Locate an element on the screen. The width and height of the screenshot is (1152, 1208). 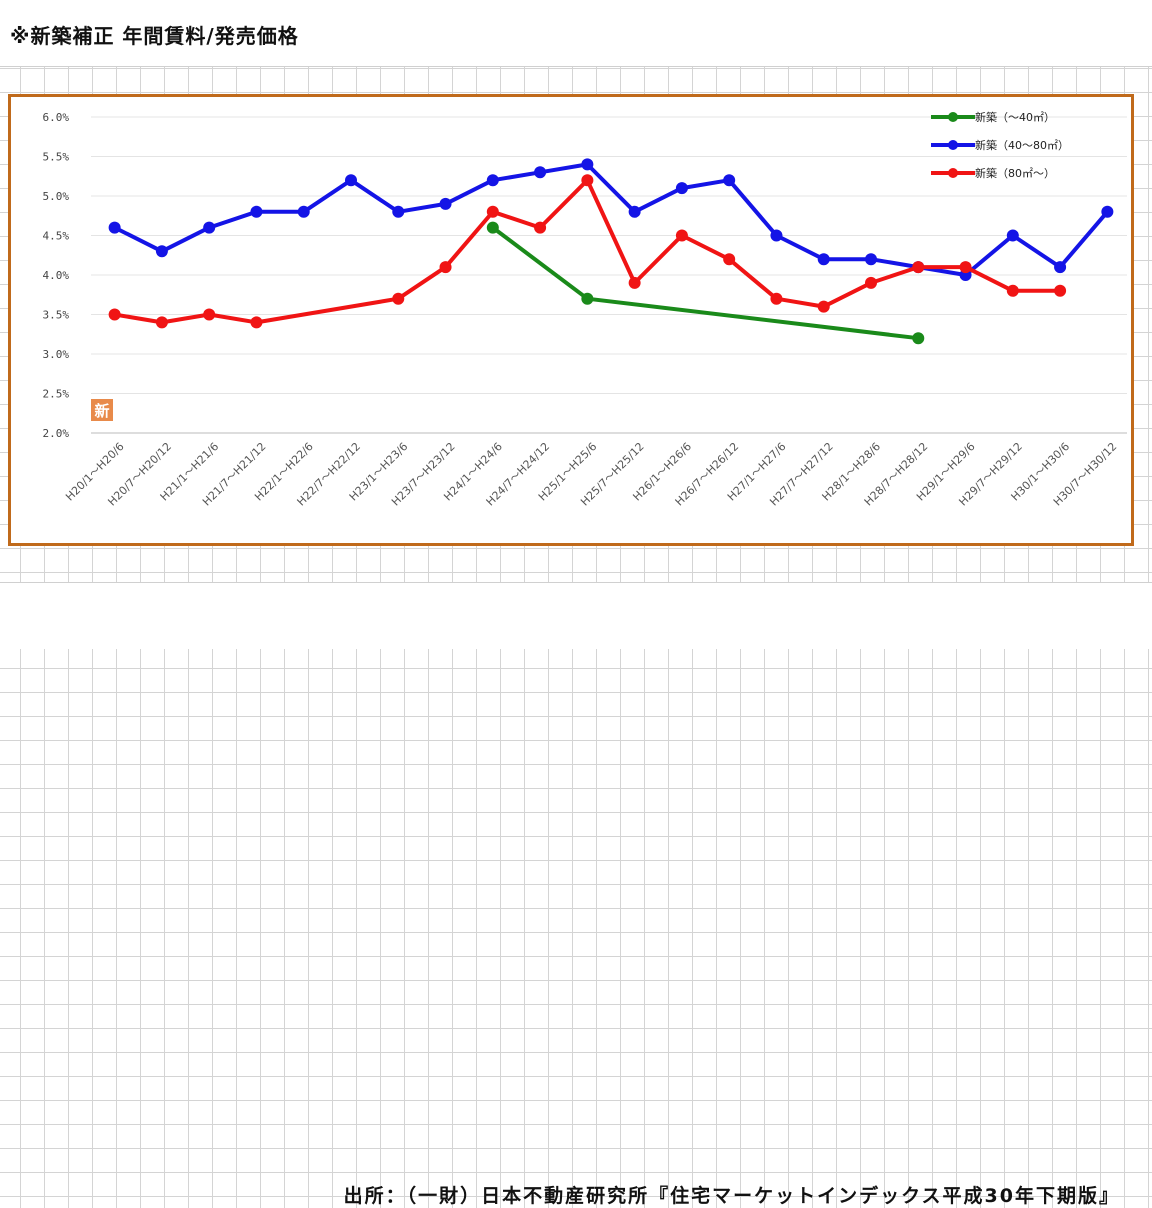
title-band: ※新築補正 年間賃料/発売価格 is located at coordinates (576, 33).